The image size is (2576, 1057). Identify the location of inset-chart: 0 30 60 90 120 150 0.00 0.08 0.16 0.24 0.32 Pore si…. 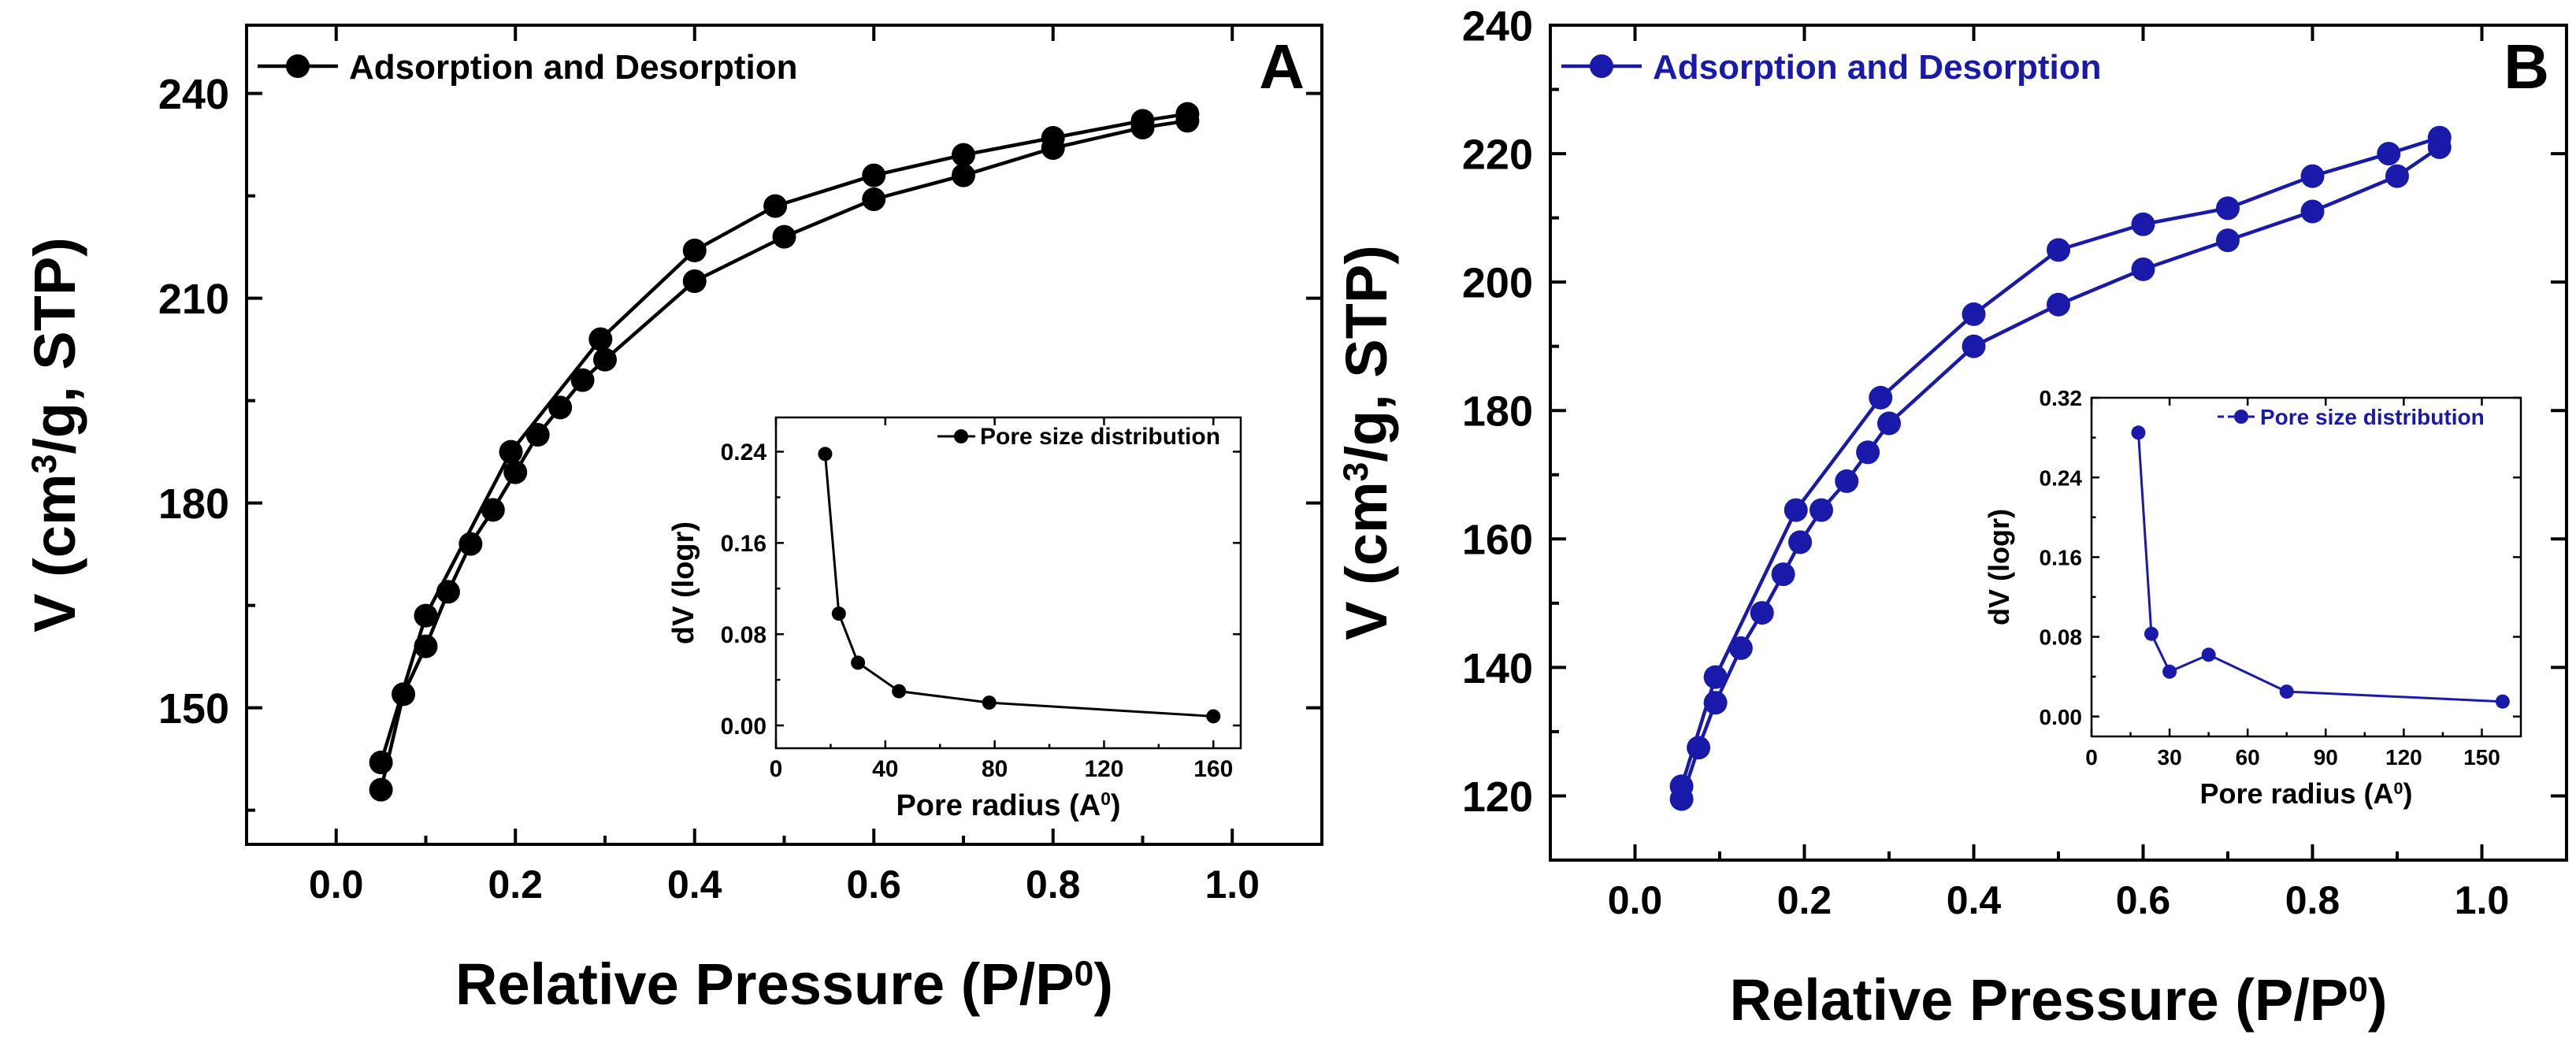
(2252, 598).